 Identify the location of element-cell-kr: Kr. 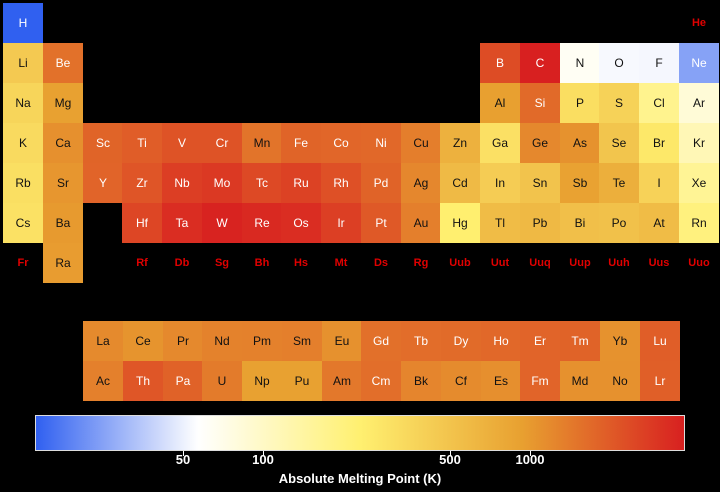
(699, 143).